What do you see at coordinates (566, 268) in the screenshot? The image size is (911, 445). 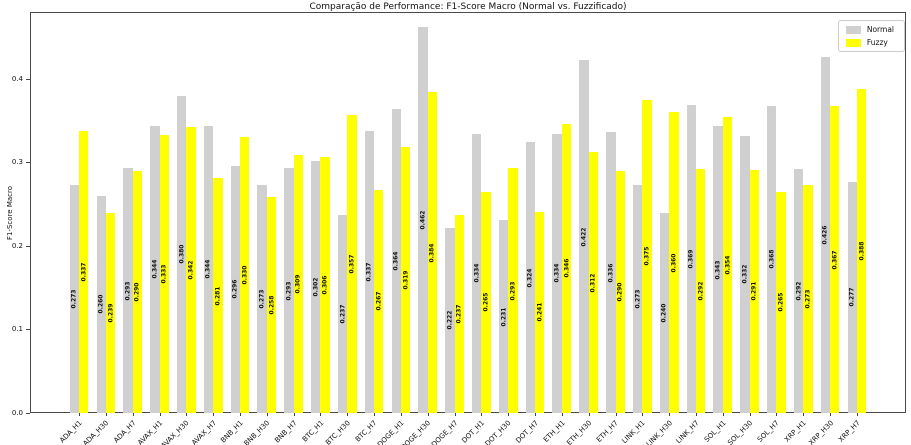 I see `bar-fuzzy-ETH_H1` at bounding box center [566, 268].